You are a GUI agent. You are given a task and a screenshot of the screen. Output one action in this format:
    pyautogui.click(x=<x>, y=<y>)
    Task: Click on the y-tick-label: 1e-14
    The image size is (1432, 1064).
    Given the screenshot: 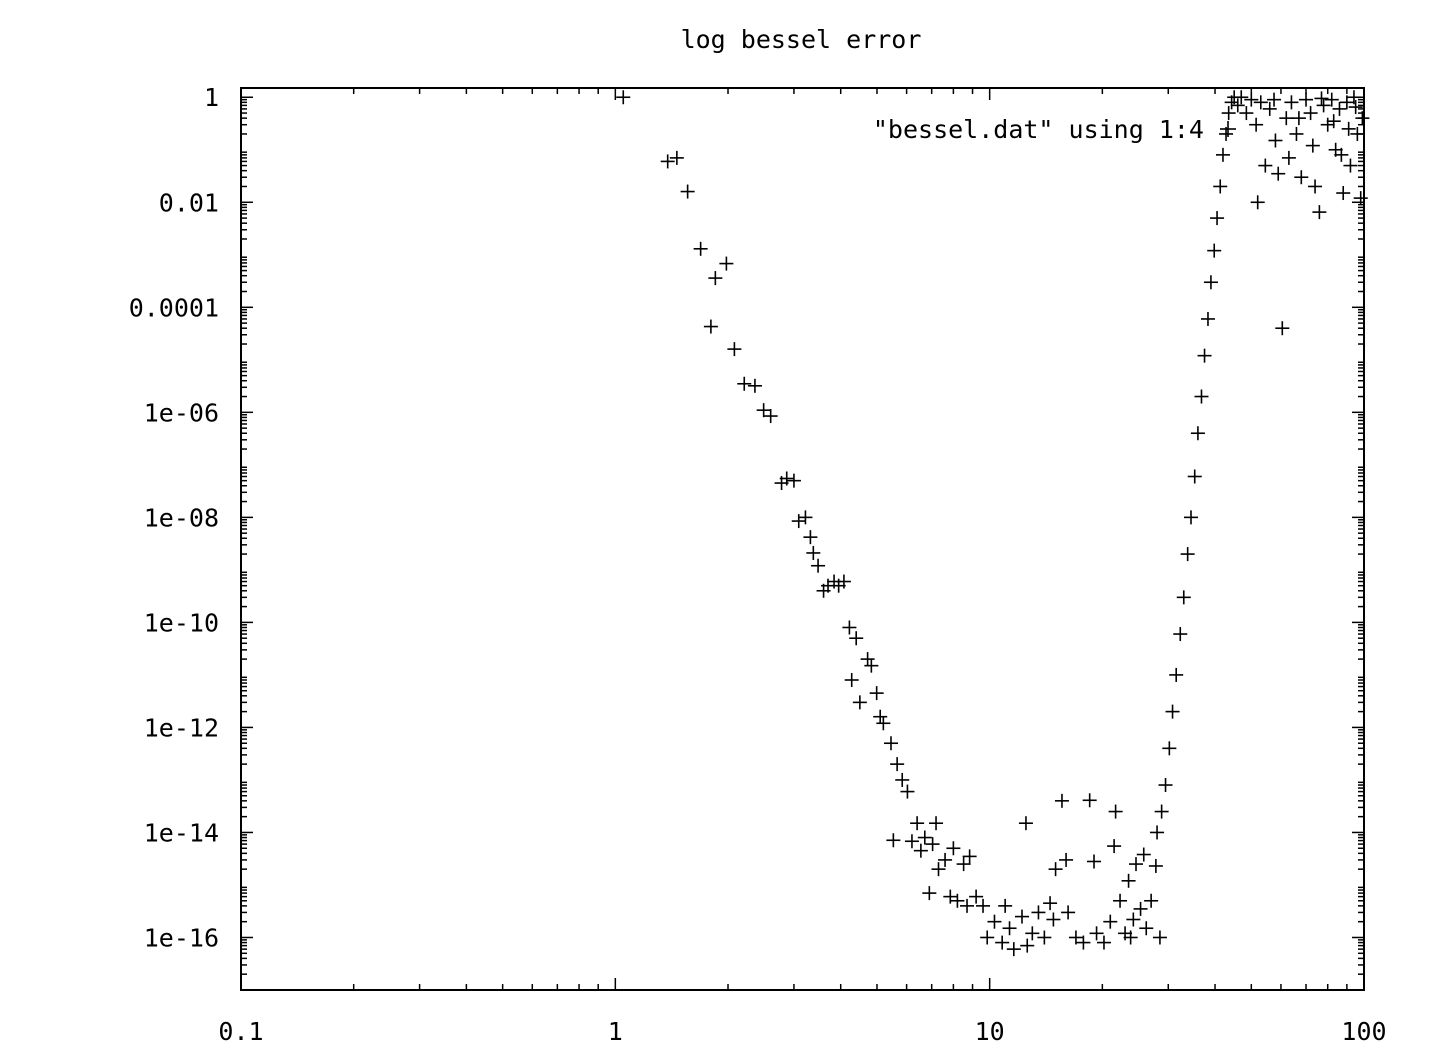 What is the action you would take?
    pyautogui.click(x=181, y=832)
    